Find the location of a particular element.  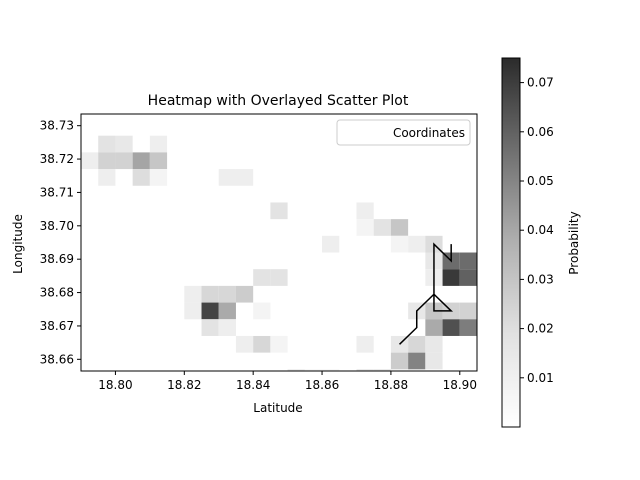

x-tick-label: 18.84 is located at coordinates (253, 385).